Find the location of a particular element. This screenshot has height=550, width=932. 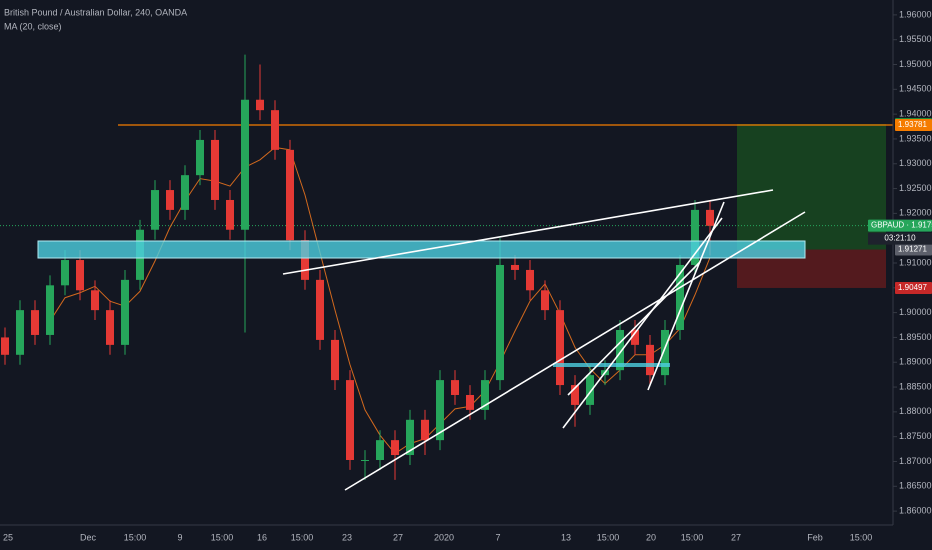

price-tag-label: GBPAUD · 1.91753 is located at coordinates (901, 225).